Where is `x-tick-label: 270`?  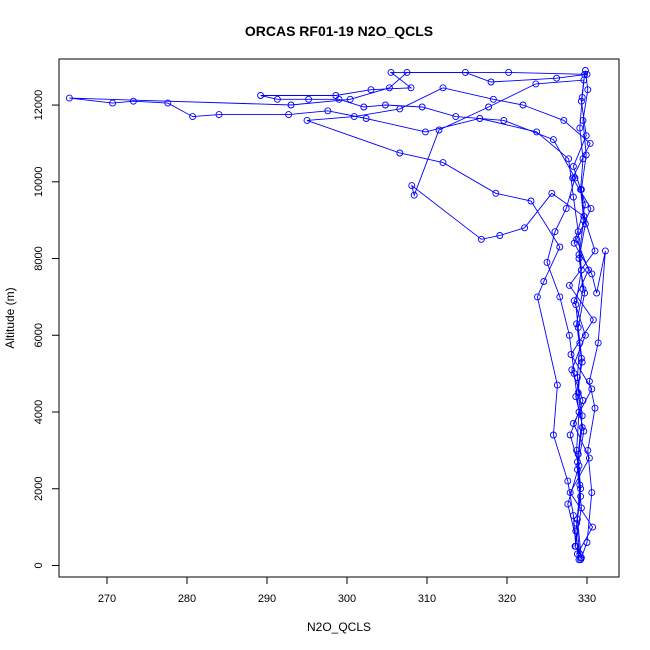
x-tick-label: 270 is located at coordinates (107, 599).